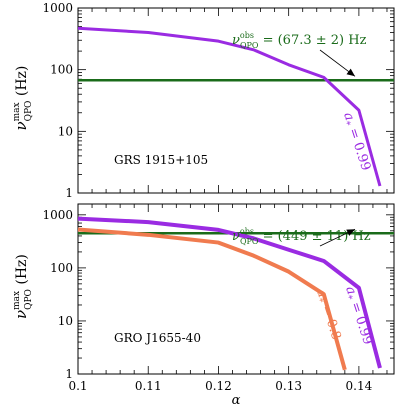  Describe the element at coordinates (148, 386) in the screenshot. I see `x-tick-label: 0.11` at that location.